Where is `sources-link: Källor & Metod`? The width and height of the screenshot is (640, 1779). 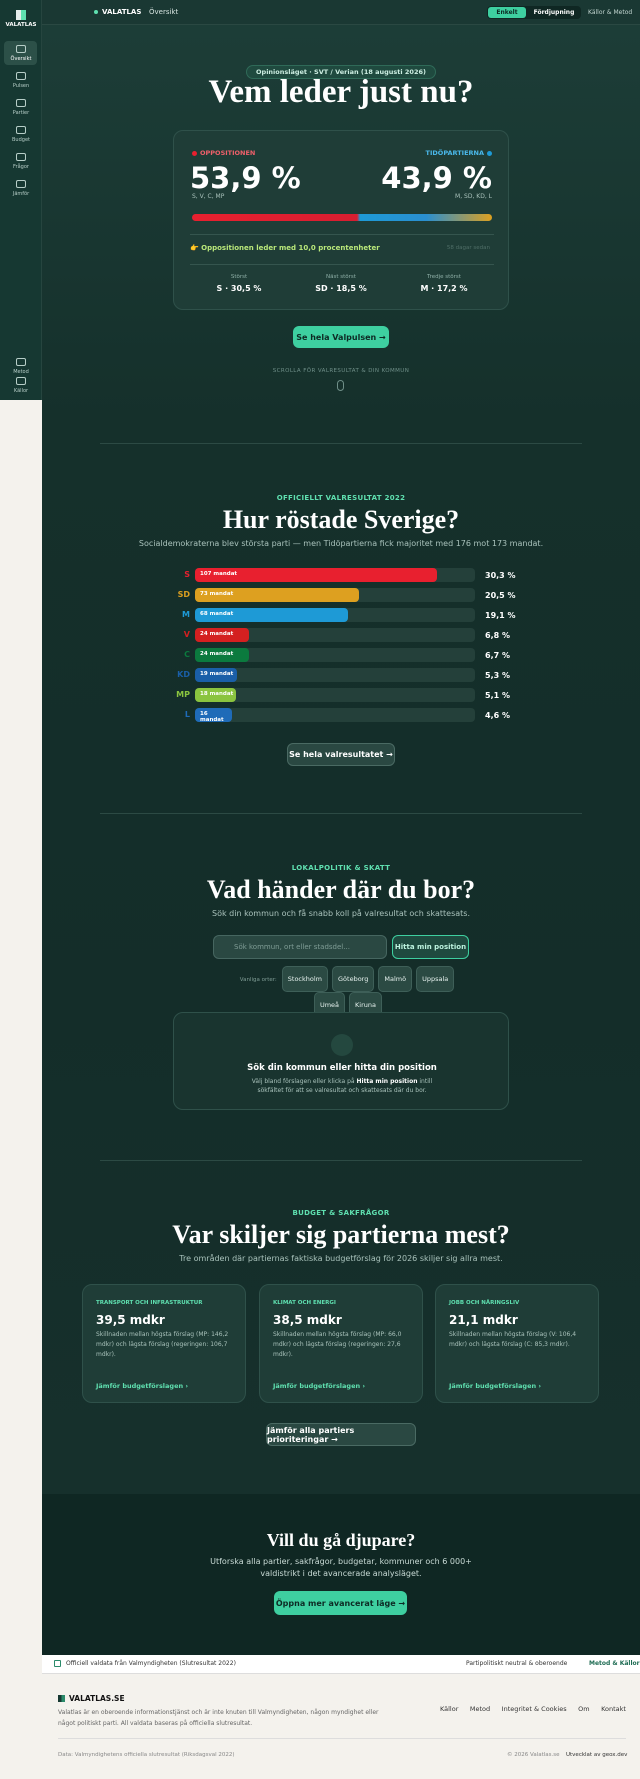 sources-link: Källor & Metod is located at coordinates (610, 12).